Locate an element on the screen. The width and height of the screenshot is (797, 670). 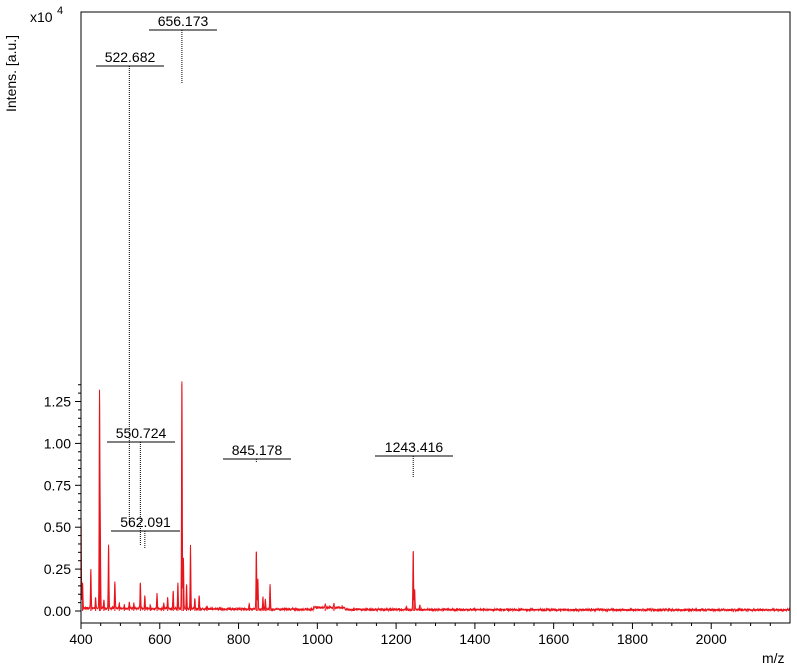
x-tick-label: 800 is located at coordinates (239, 639).